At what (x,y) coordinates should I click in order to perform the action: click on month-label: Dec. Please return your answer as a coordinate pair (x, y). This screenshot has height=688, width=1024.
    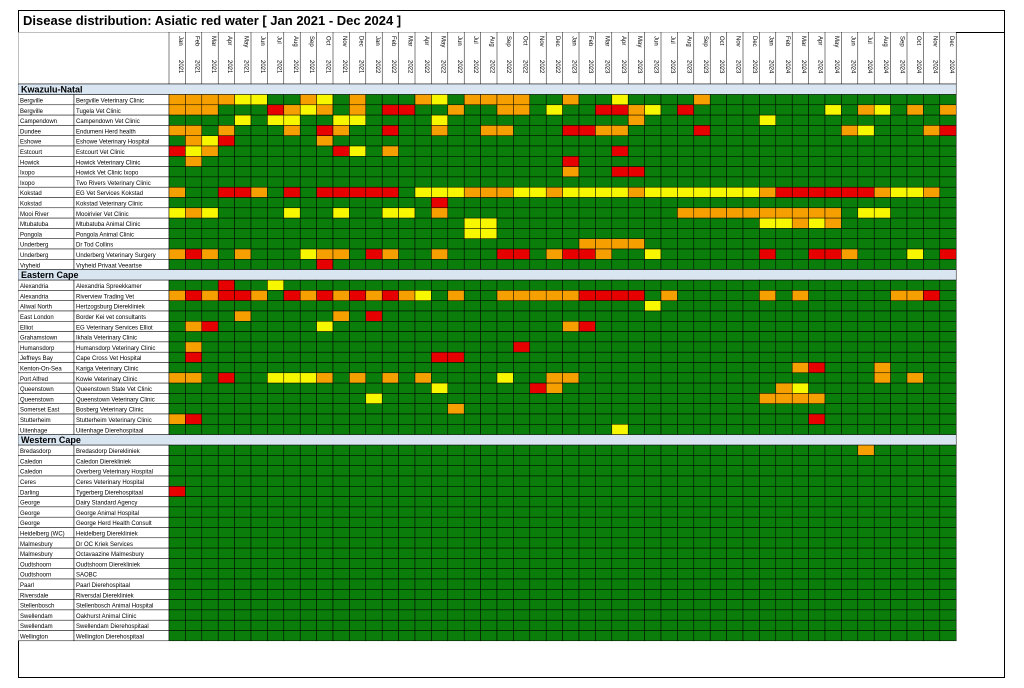
    Looking at the image, I should click on (557, 41).